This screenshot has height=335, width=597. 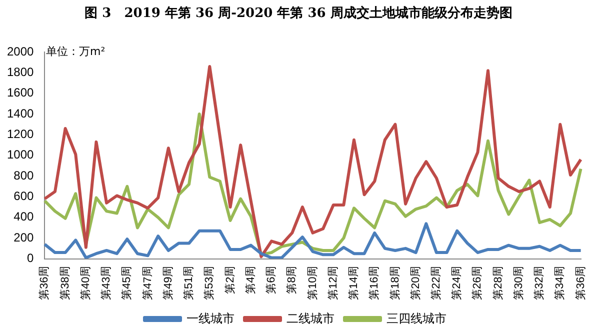 What do you see at coordinates (24, 175) in the screenshot?
I see `y-tick-label: 800` at bounding box center [24, 175].